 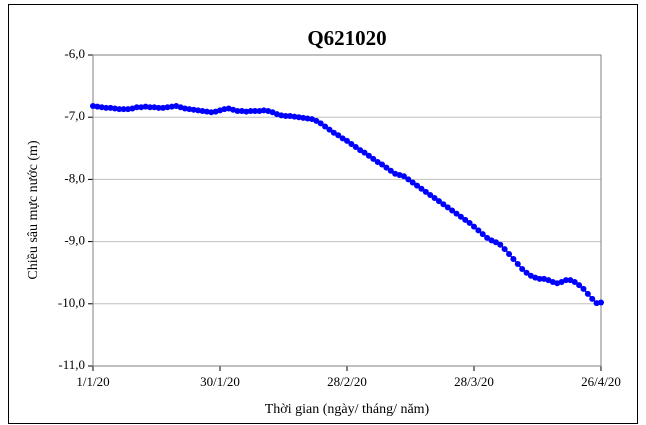 What do you see at coordinates (220, 381) in the screenshot?
I see `x-tick-label: 30/1/20` at bounding box center [220, 381].